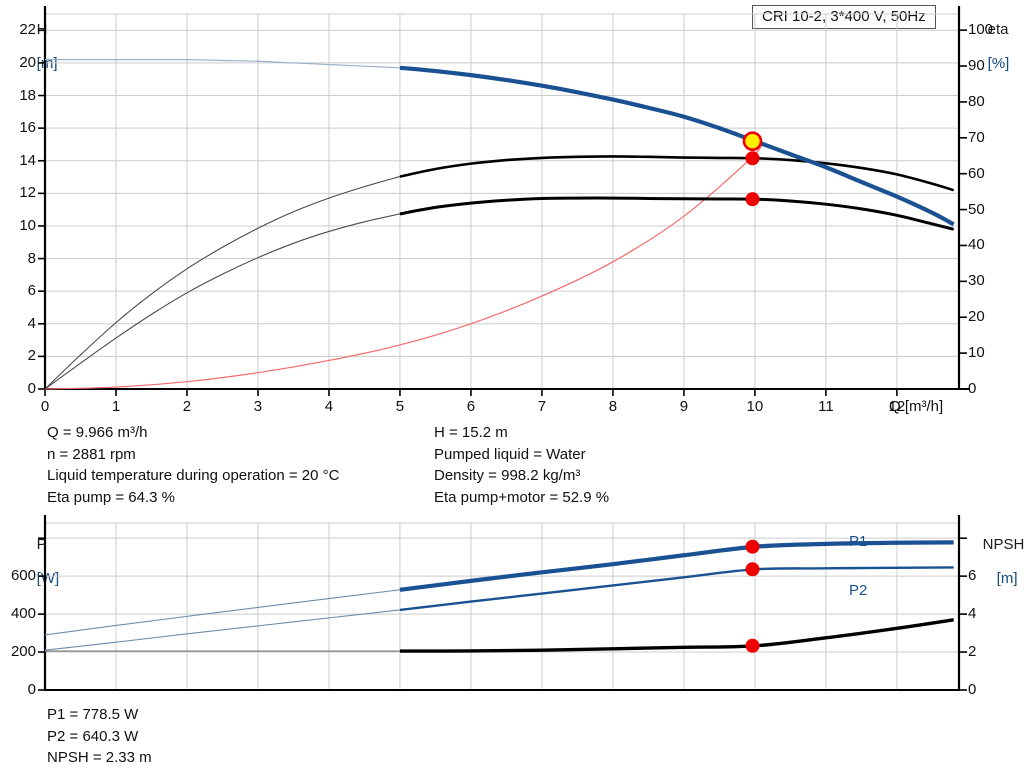 The image size is (1024, 781). Describe the element at coordinates (976, 353) in the screenshot. I see `top-right-tick: 10` at that location.